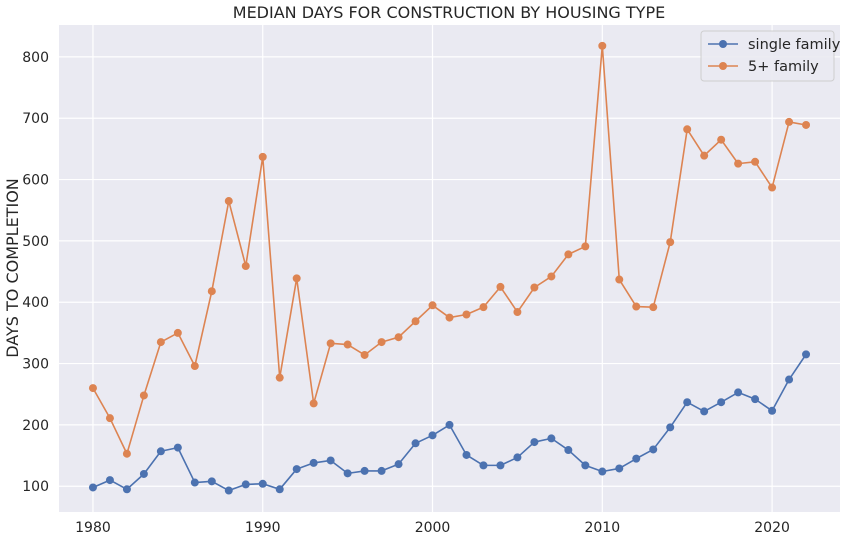 The width and height of the screenshot is (847, 544). Describe the element at coordinates (93, 528) in the screenshot. I see `x-tick-label: 1980` at that location.